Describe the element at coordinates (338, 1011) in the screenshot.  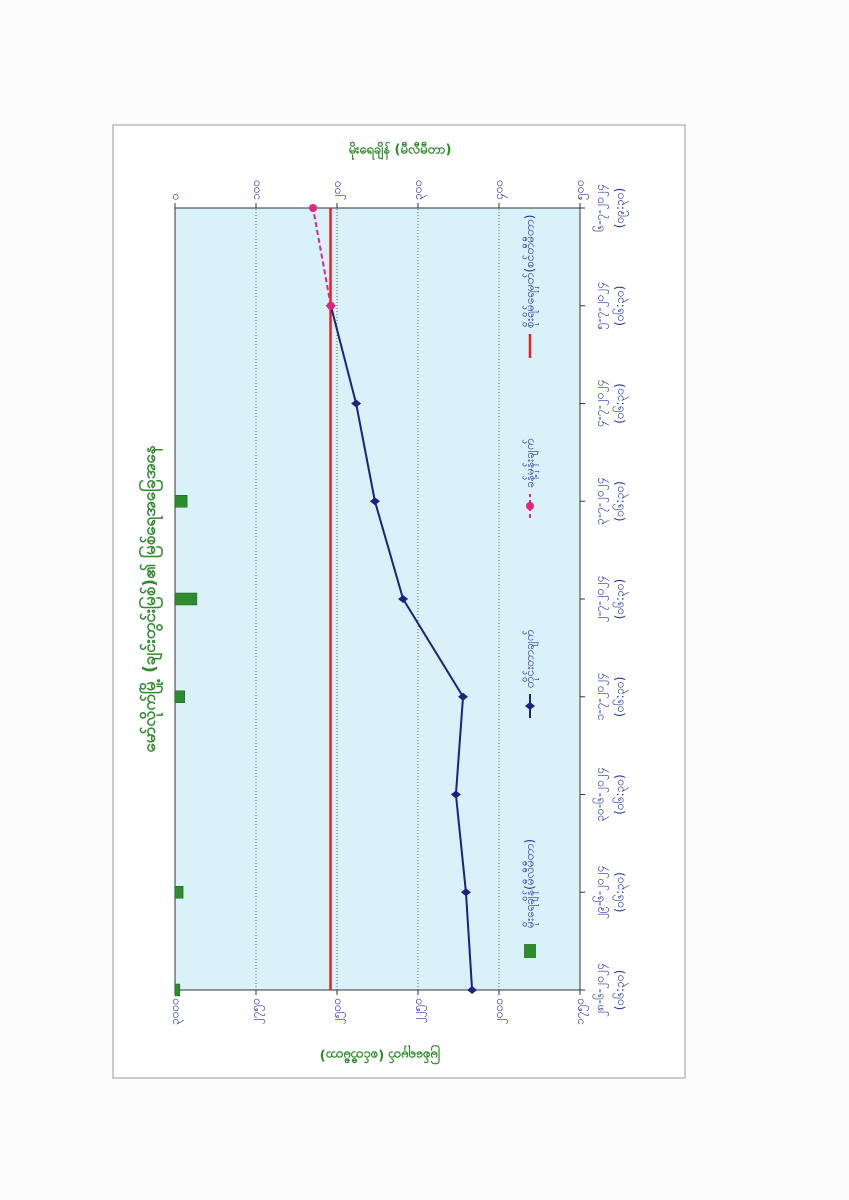
I see `y-tick-label: ၂၅၀၀` at that location.